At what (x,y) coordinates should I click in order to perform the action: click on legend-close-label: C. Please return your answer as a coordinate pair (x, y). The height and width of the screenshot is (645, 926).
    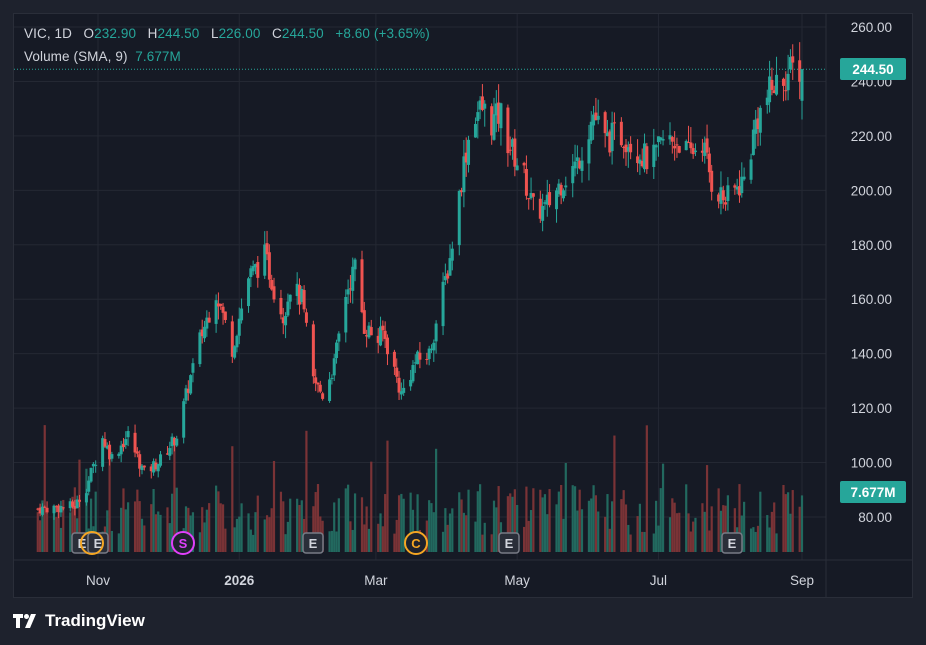
    Looking at the image, I should click on (277, 33).